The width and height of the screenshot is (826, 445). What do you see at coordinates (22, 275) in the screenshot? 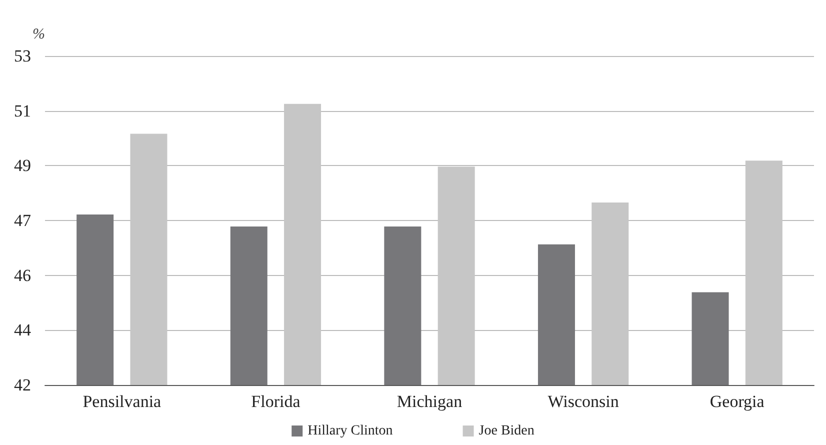
I see `y-tick-label: 46` at bounding box center [22, 275].